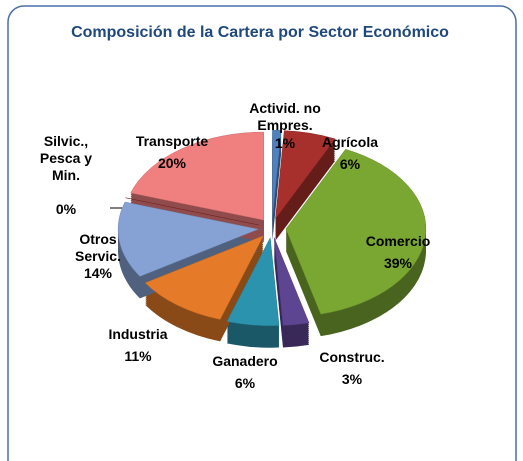 Image resolution: width=523 pixels, height=461 pixels. I want to click on slice-label: Comercio, so click(398, 241).